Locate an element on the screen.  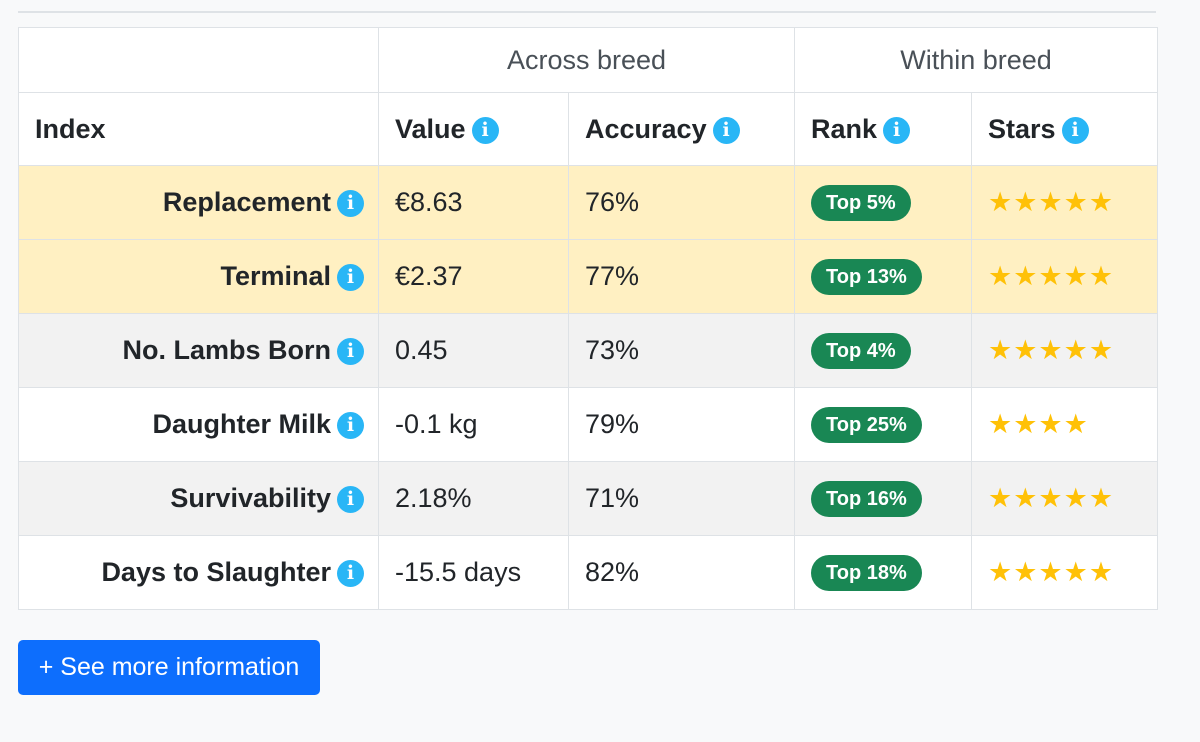
column-header-accuracy-label: Accuracy is located at coordinates (646, 128).